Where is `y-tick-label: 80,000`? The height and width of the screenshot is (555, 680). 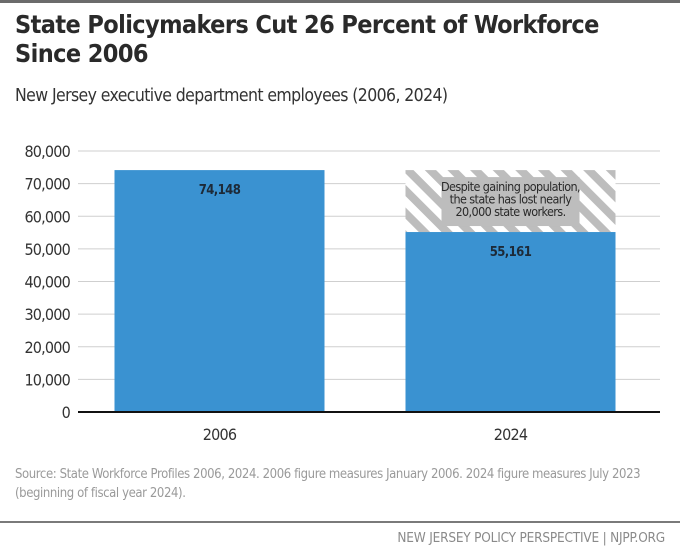 y-tick-label: 80,000 is located at coordinates (47, 151).